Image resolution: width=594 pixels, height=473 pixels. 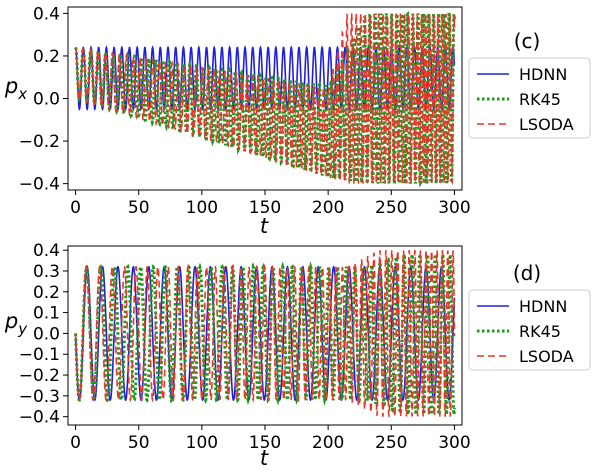 What do you see at coordinates (39, 355) in the screenshot?
I see `y-tick-label: −0.1` at bounding box center [39, 355].